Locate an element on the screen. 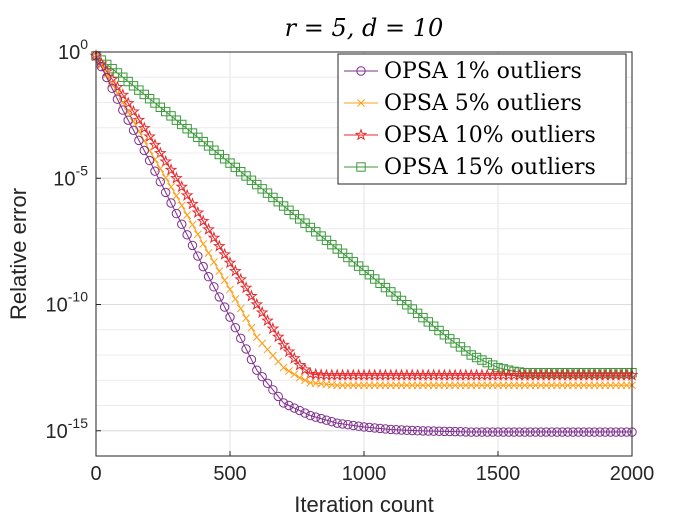 The image size is (698, 522). x-axis: 0 500 1000 1500 2000 is located at coordinates (372, 468).